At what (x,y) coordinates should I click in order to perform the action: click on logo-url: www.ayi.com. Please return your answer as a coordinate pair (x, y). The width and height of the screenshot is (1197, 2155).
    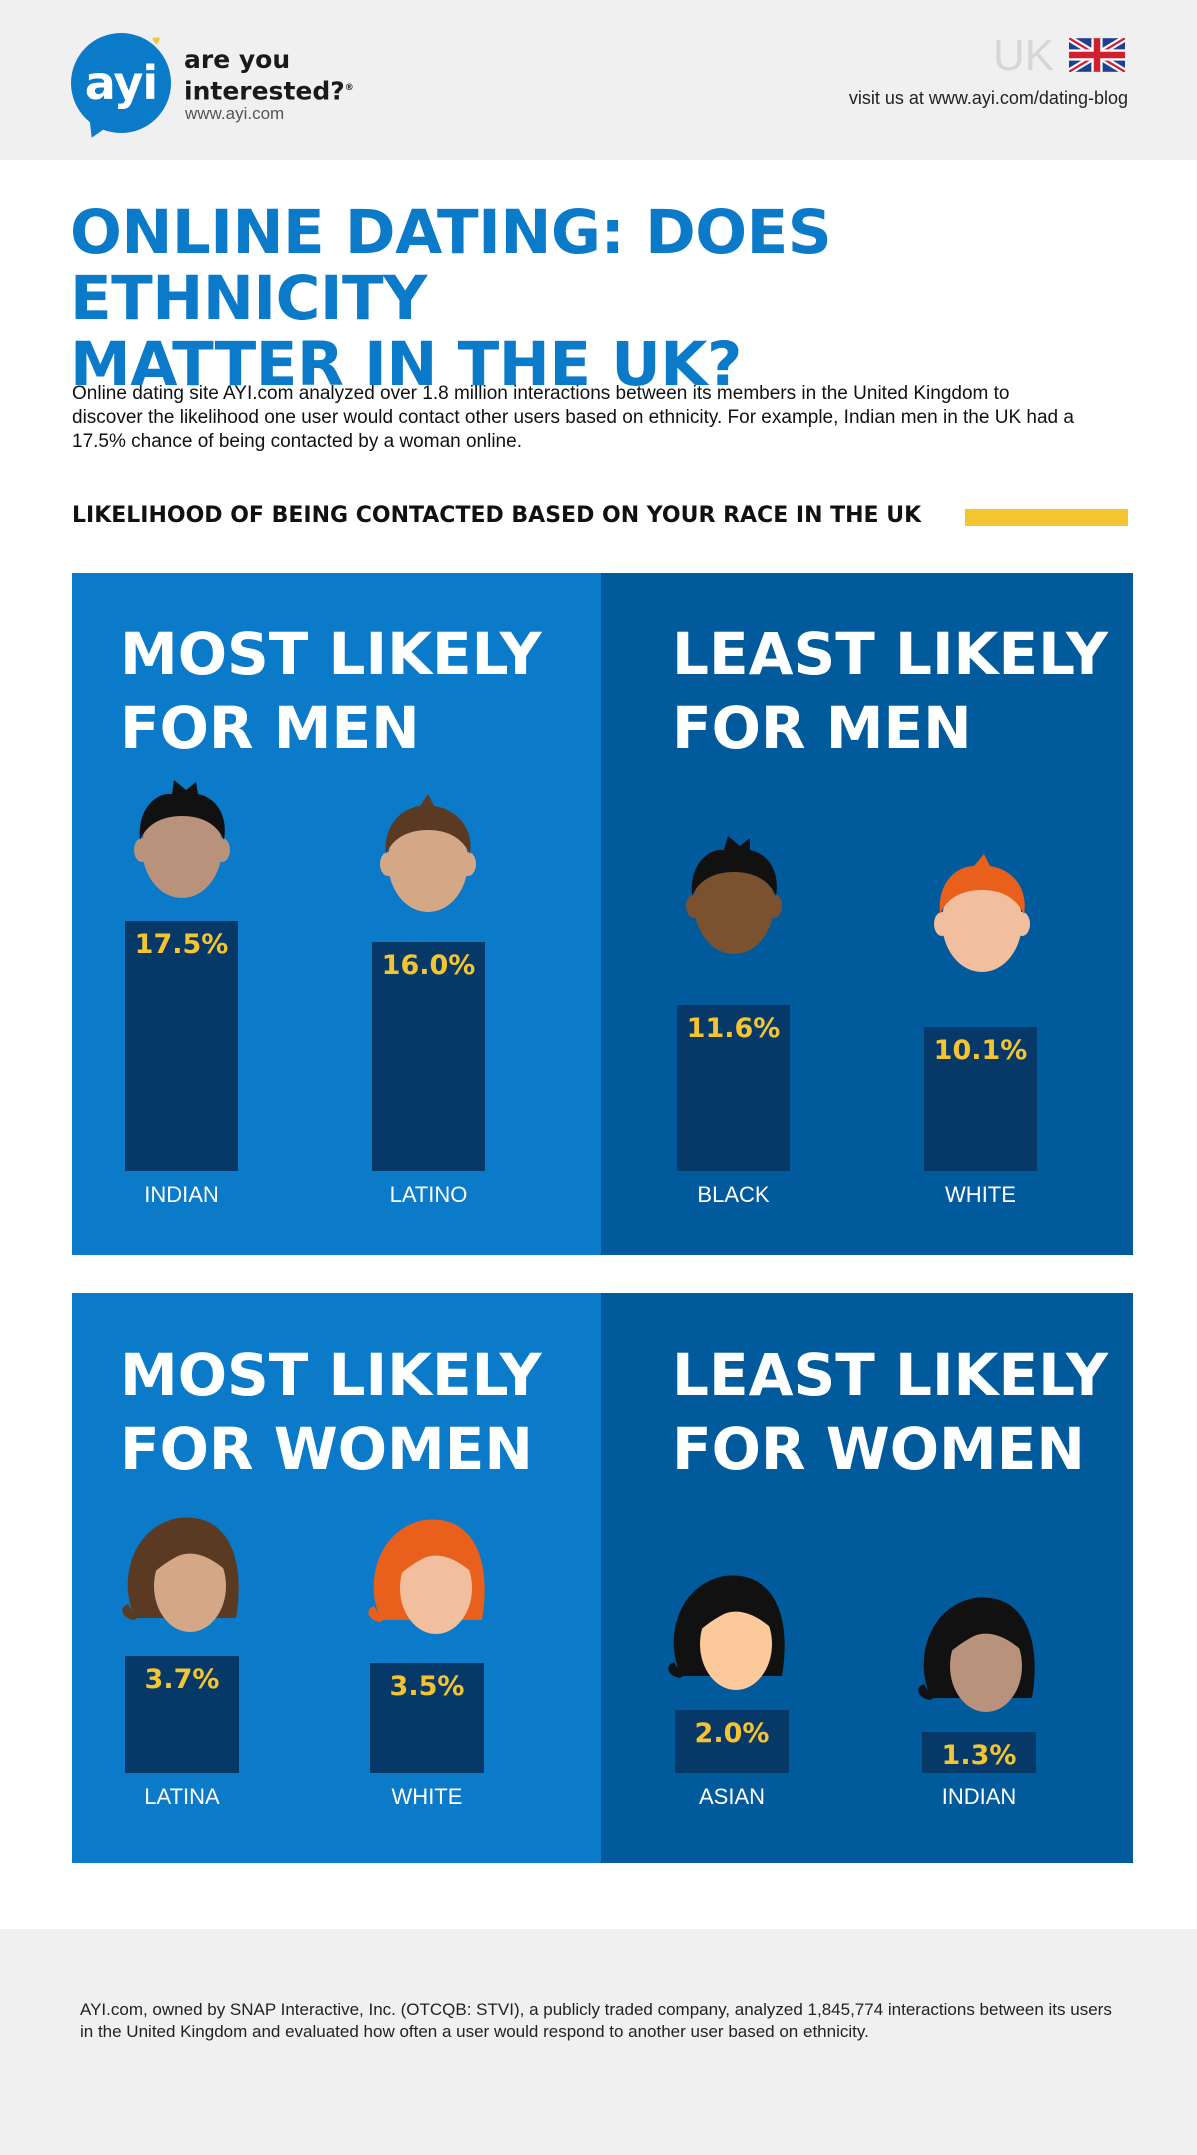
    Looking at the image, I should click on (235, 113).